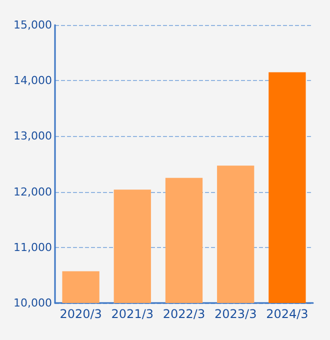  What do you see at coordinates (33, 303) in the screenshot?
I see `y-tick-label: 10,000` at bounding box center [33, 303].